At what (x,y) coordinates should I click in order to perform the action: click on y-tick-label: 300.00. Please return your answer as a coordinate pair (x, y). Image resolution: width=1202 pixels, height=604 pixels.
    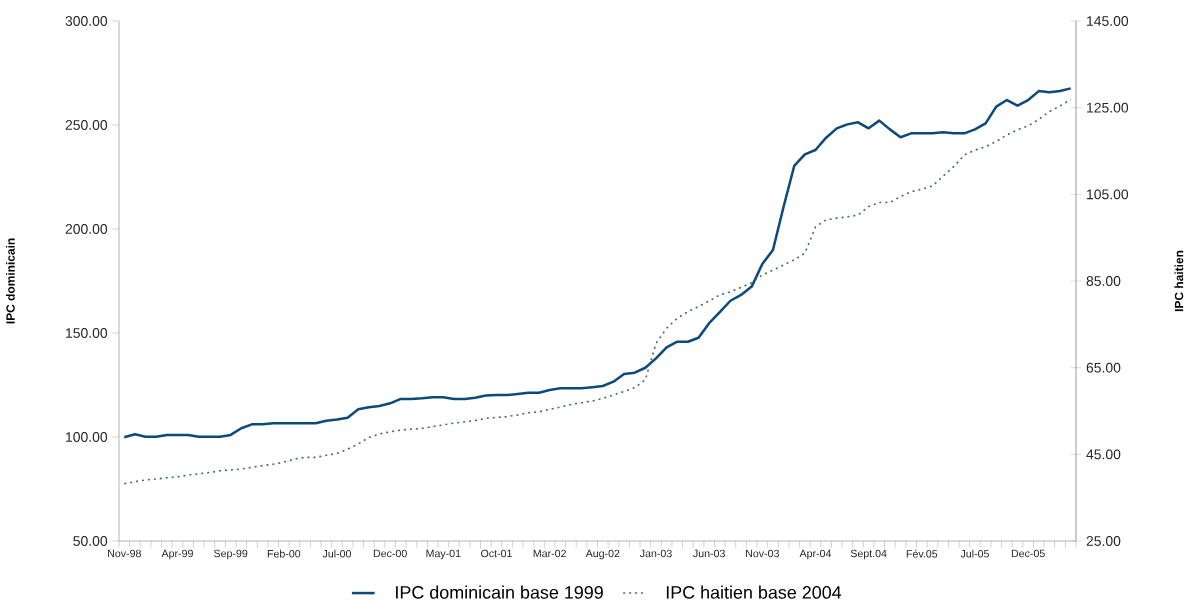
    Looking at the image, I should click on (86, 21).